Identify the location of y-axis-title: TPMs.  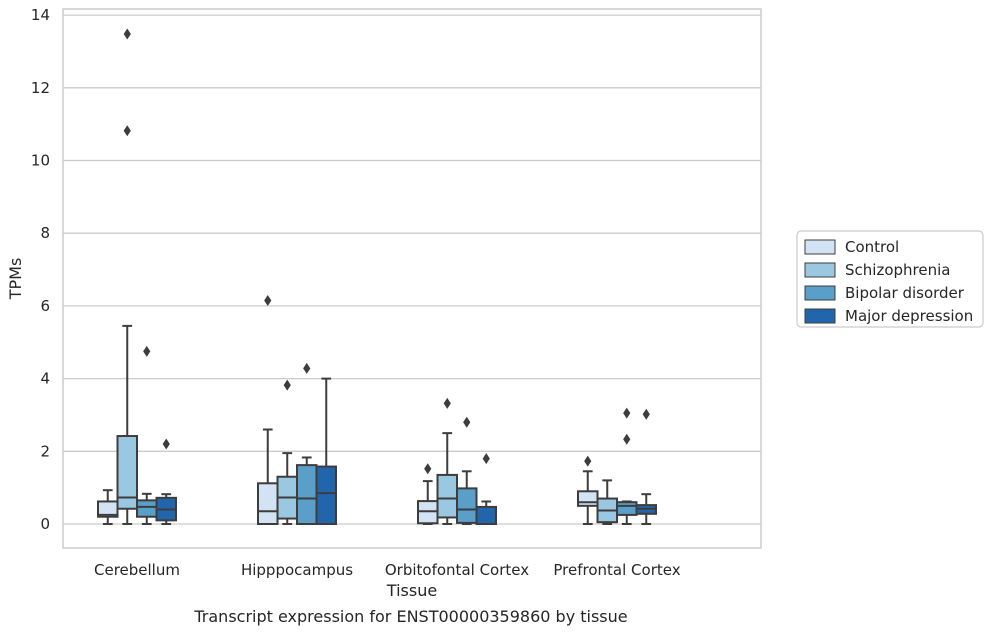
(15, 279).